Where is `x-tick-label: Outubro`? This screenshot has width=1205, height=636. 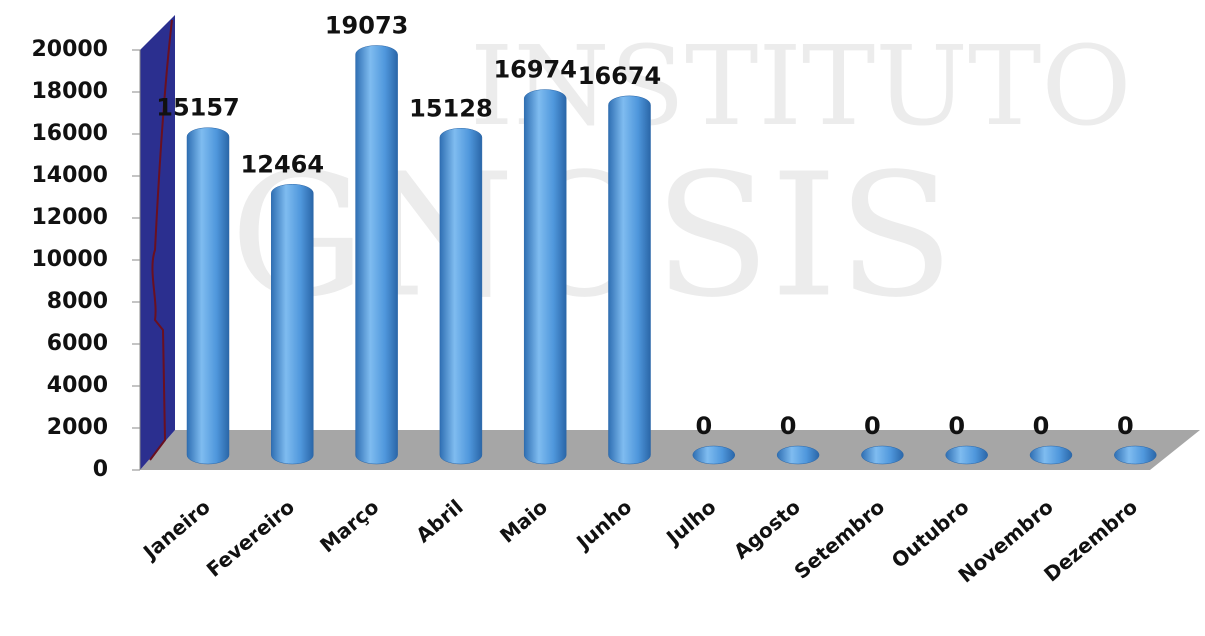
x-tick-label: Outubro is located at coordinates (930, 534).